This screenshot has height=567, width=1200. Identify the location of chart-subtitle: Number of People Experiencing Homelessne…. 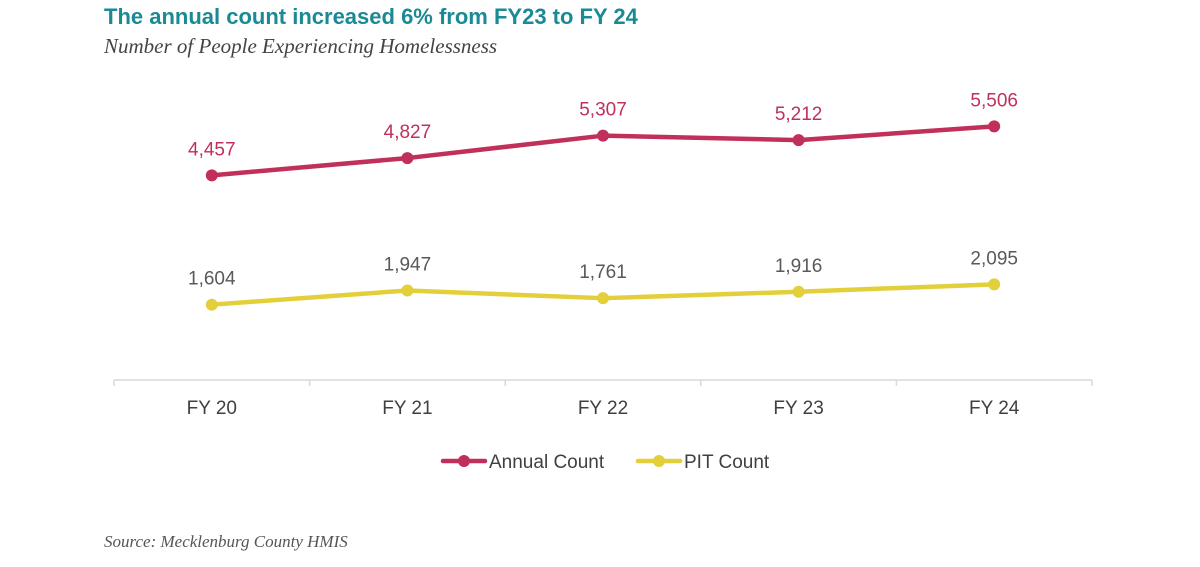
(301, 46).